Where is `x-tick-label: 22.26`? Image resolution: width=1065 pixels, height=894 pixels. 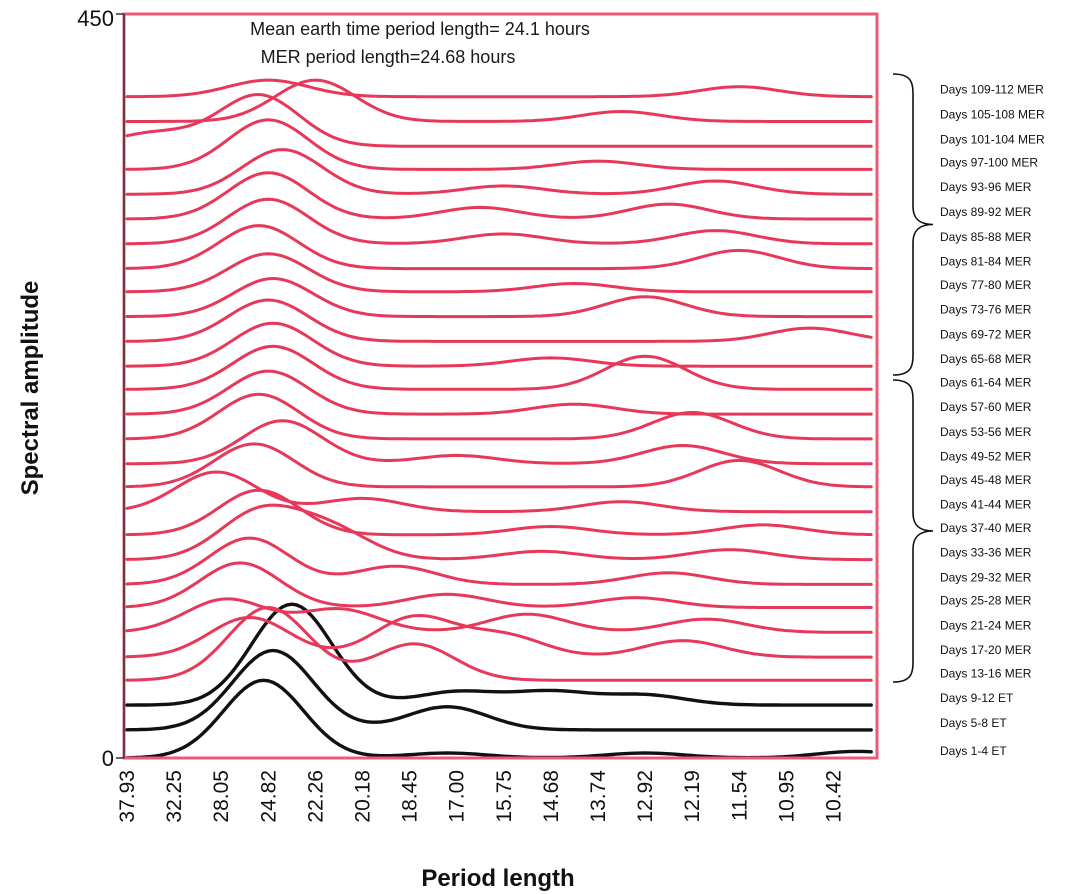 x-tick-label: 22.26 is located at coordinates (315, 796).